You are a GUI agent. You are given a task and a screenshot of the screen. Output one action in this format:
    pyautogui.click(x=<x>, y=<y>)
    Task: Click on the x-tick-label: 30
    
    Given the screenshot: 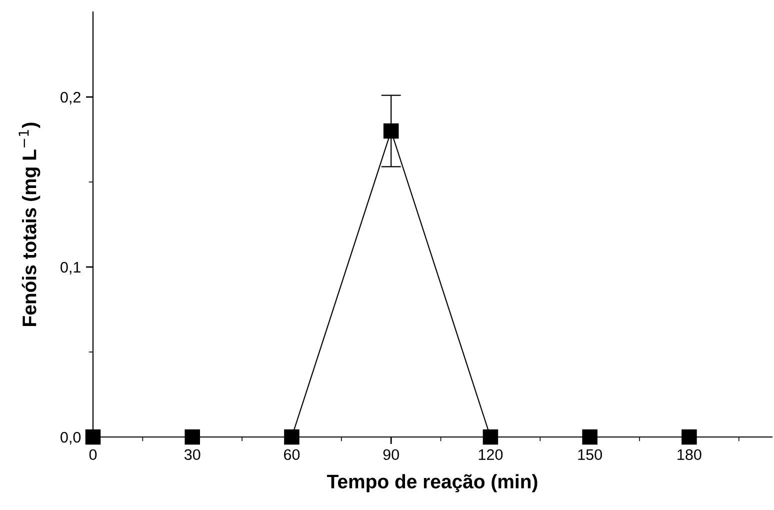 What is the action you would take?
    pyautogui.click(x=192, y=454)
    